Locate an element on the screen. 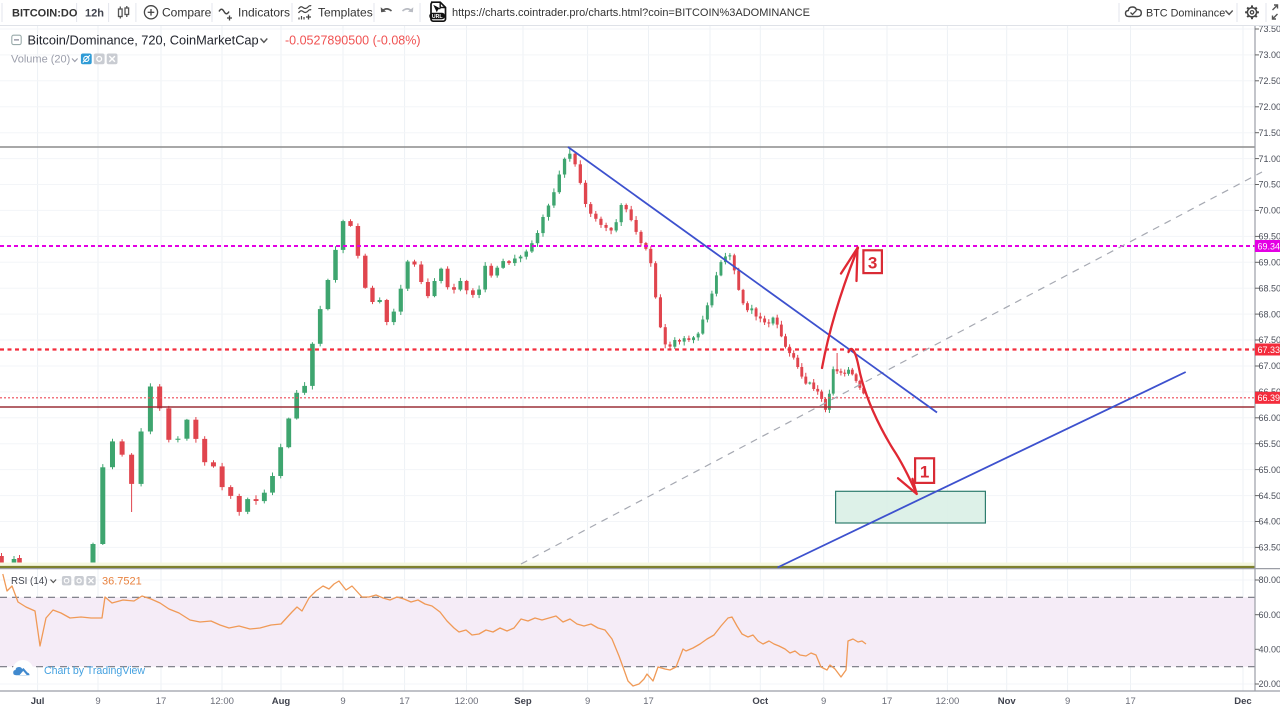 Image resolution: width=1280 pixels, height=711 pixels. svg-text: Nov is located at coordinates (1007, 701).